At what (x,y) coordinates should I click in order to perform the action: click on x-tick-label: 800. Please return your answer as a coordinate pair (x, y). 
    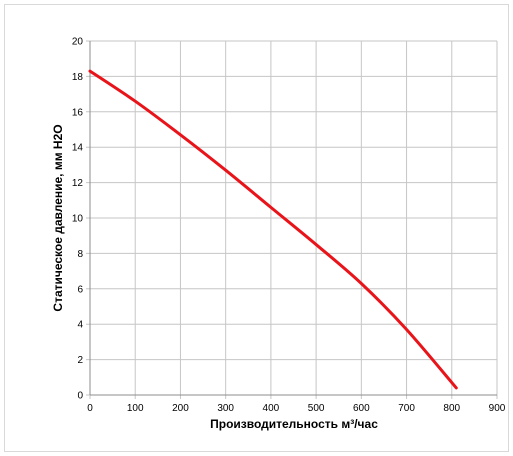
    Looking at the image, I should click on (451, 408).